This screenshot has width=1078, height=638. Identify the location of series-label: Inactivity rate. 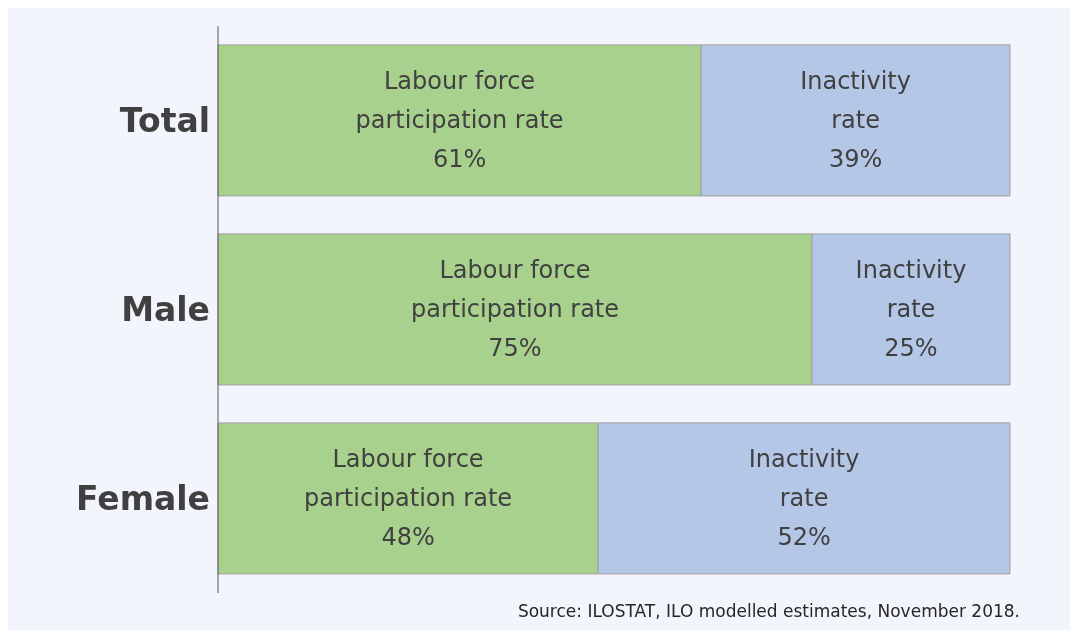
(911, 290).